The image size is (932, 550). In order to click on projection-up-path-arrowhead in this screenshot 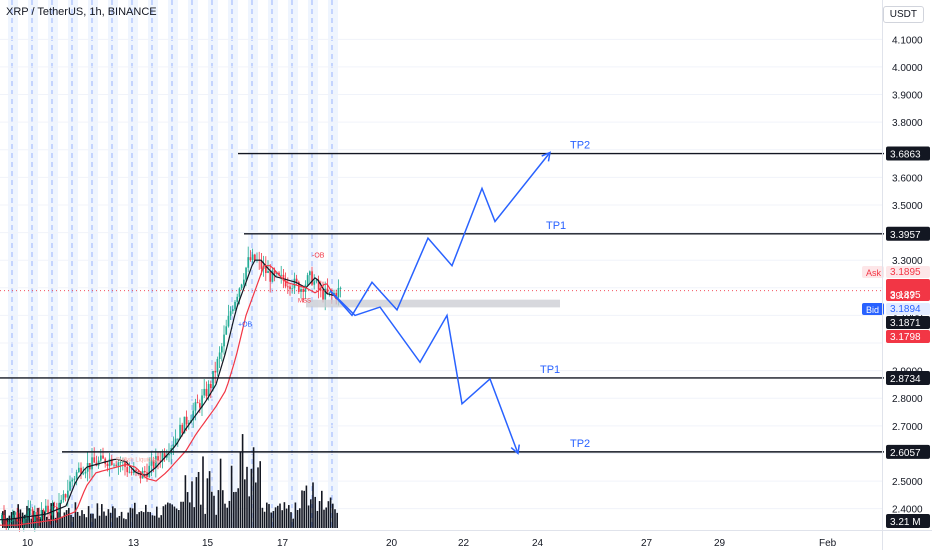, I will do `click(546, 156)`.